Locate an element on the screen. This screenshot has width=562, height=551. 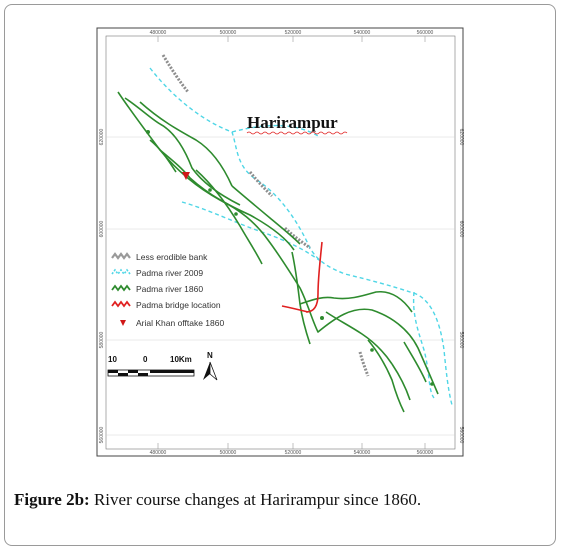
legend-label-padma-2009: Padma river 2009 is located at coordinates (169, 273).